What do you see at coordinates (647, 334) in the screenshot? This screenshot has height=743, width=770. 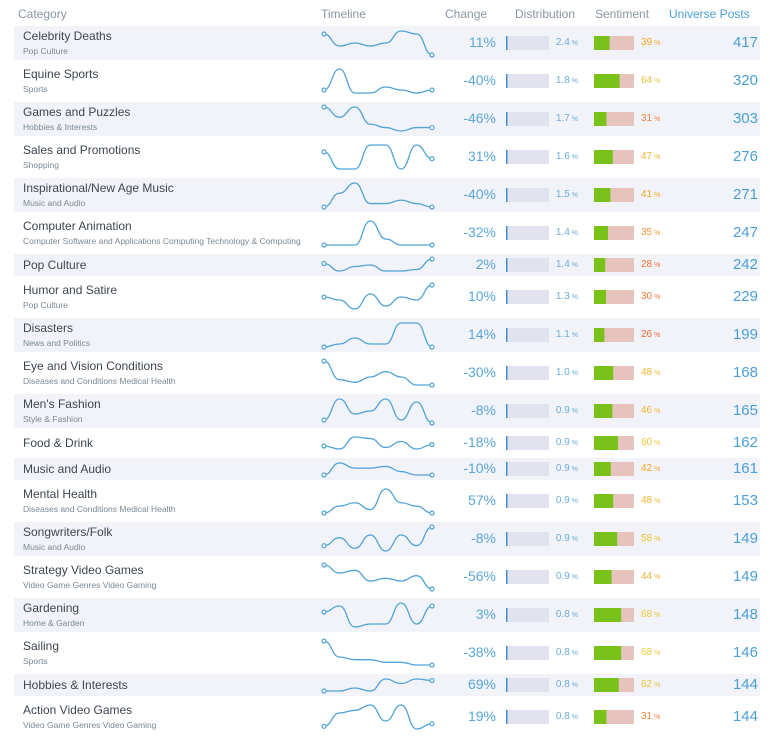 I see `sentiment-number: 26` at bounding box center [647, 334].